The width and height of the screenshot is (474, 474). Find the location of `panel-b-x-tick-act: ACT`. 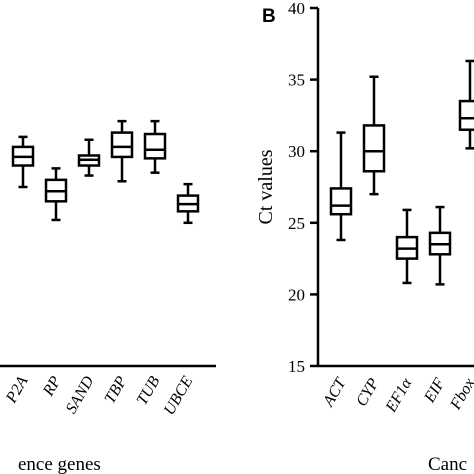

panel-b-x-tick-act: ACT is located at coordinates (335, 393).